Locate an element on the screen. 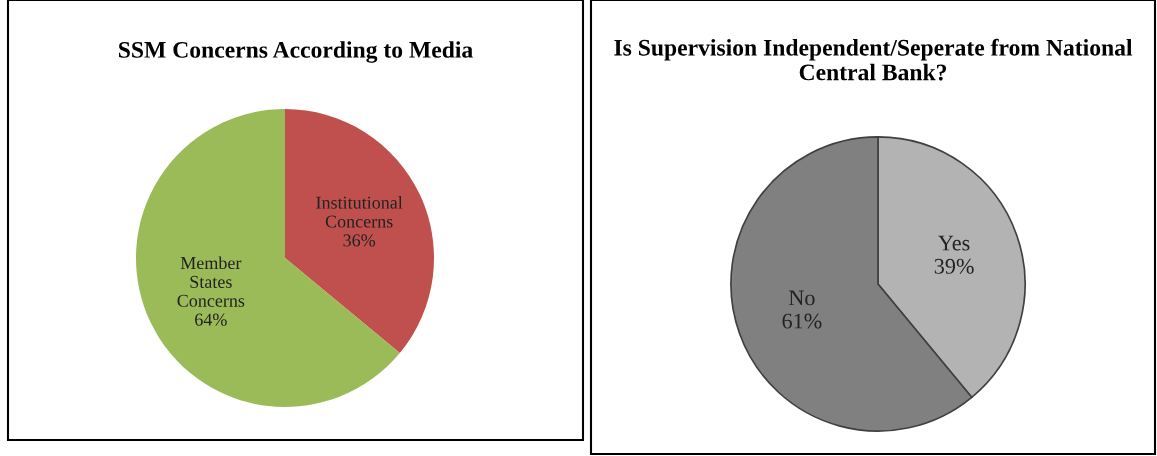 The width and height of the screenshot is (1157, 456). slice-label: Member States Concerns is located at coordinates (211, 281).